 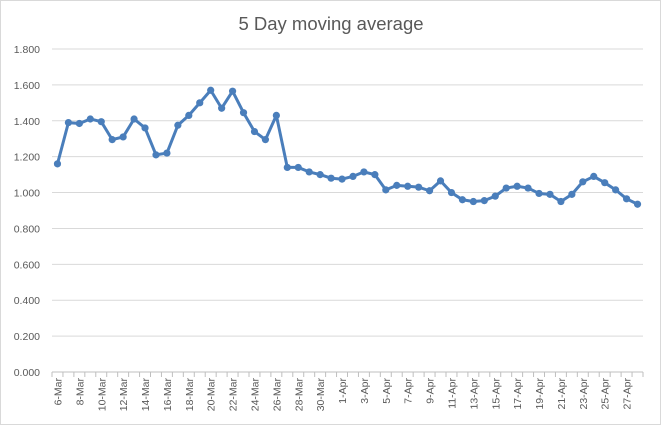 What do you see at coordinates (299, 395) in the screenshot?
I see `x-tick-label: 28-Mar` at bounding box center [299, 395].